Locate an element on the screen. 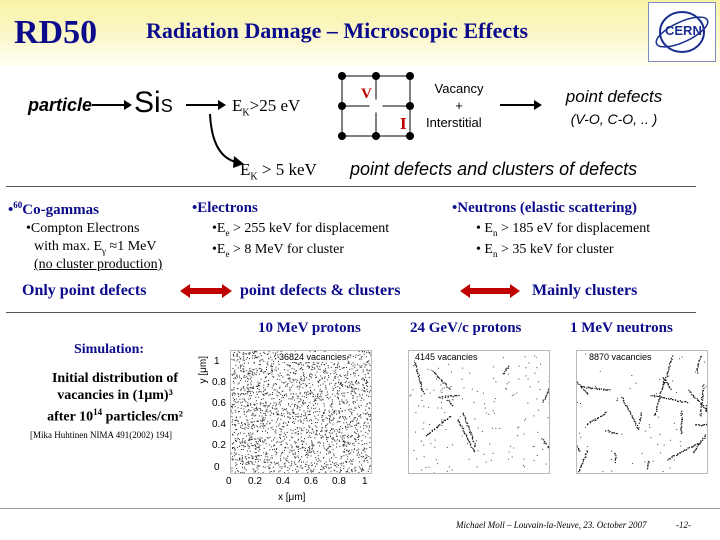 Image resolution: width=720 pixels, height=540 pixels. neutrons-line1: • En > 185 eV for displacement is located at coordinates (563, 229).